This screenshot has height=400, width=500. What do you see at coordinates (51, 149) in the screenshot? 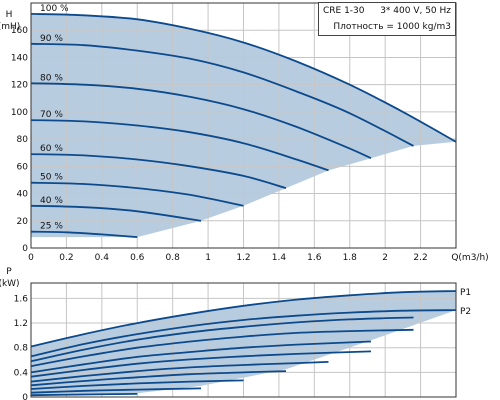
I see `head-curve-label: 60 %` at bounding box center [51, 149].